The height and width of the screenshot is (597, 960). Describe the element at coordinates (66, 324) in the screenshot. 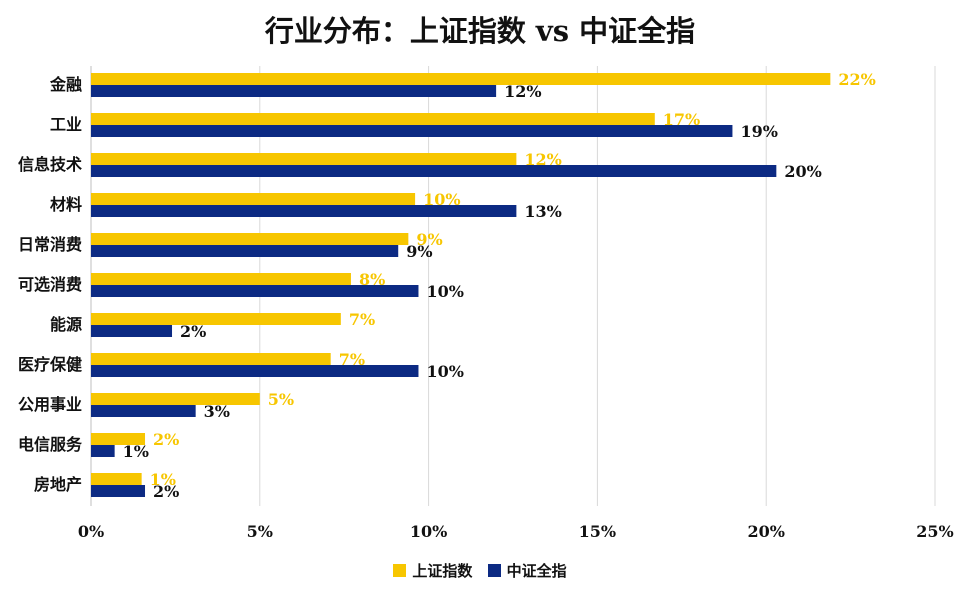

I see `category-label: 能源` at that location.